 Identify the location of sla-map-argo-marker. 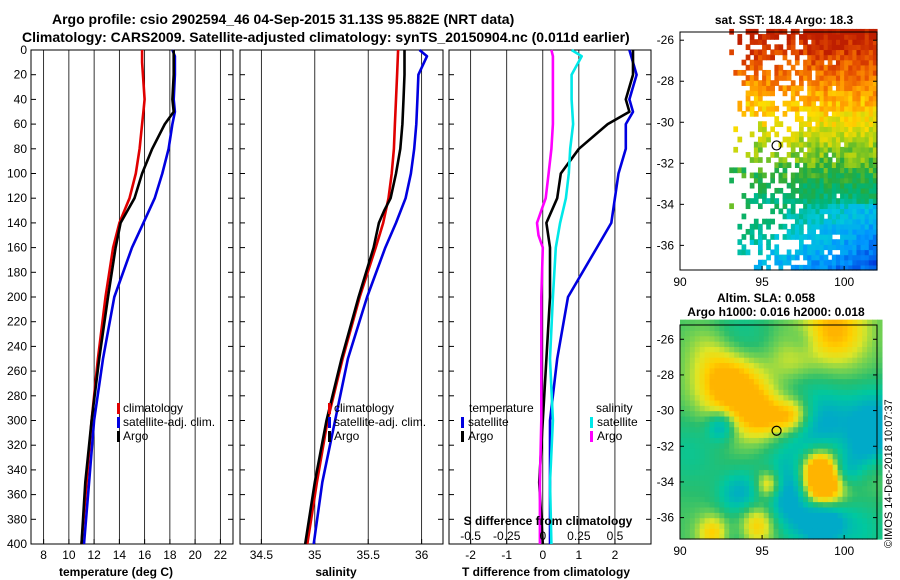
(776, 430).